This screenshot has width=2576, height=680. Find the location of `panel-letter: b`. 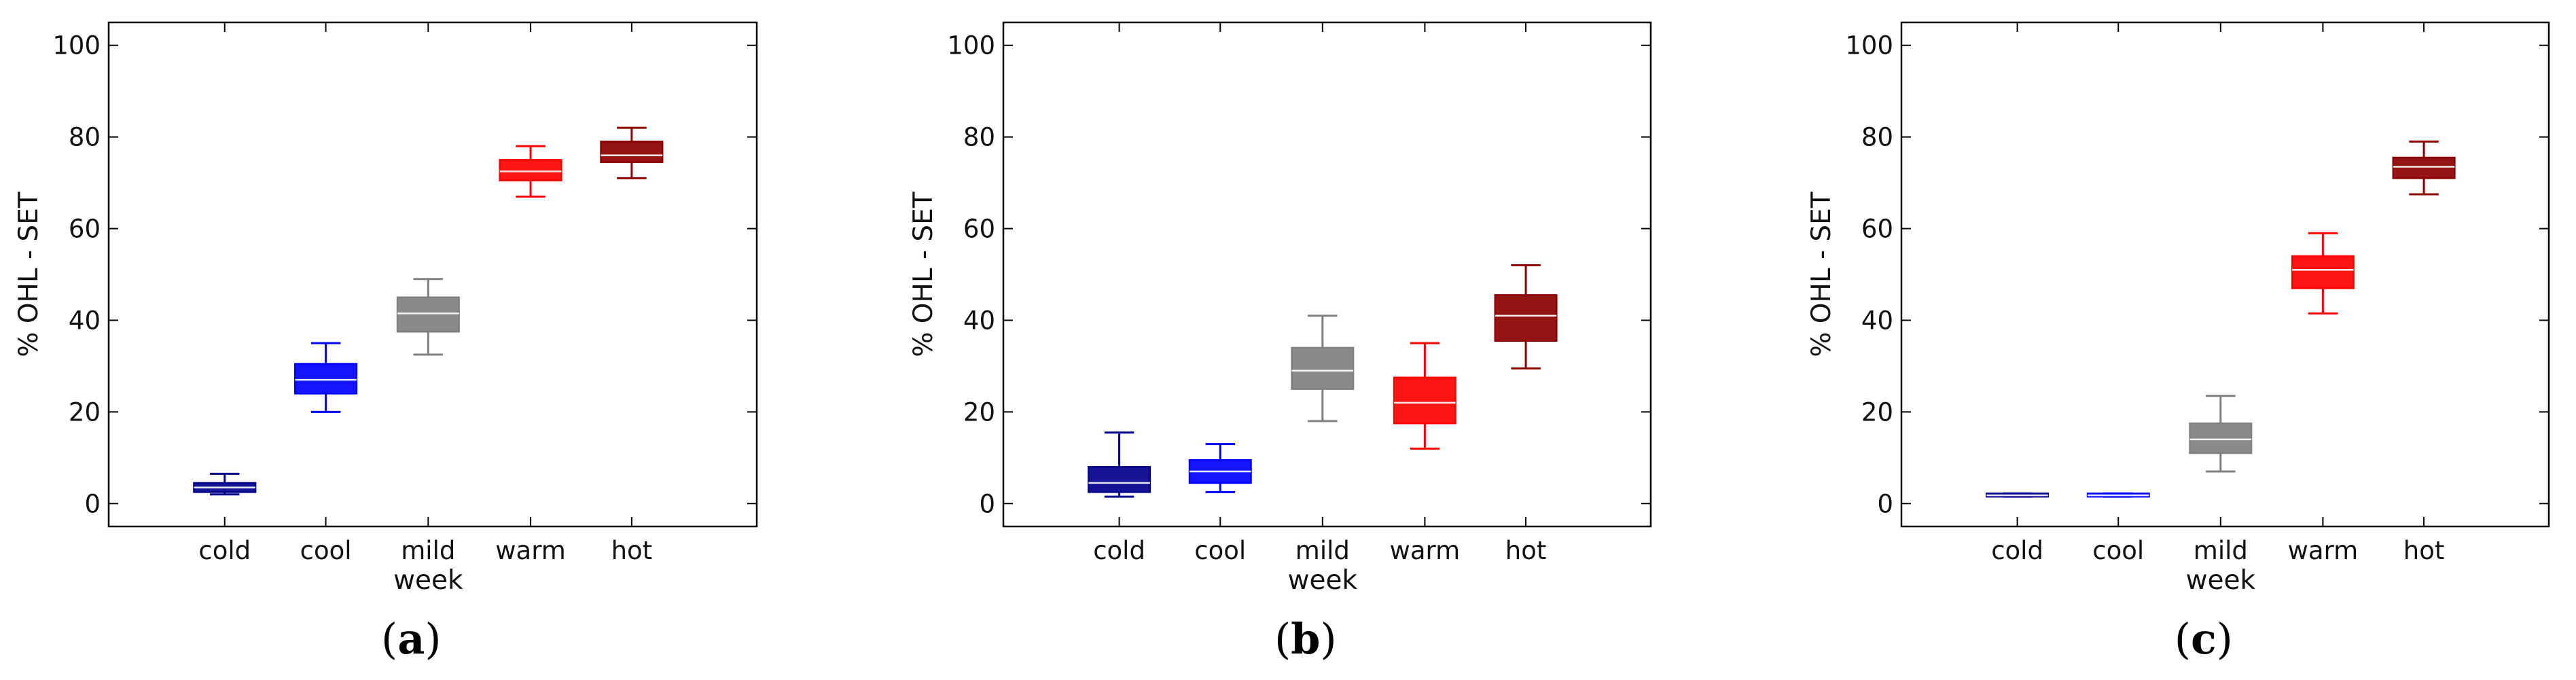

panel-letter: b is located at coordinates (1306, 639).